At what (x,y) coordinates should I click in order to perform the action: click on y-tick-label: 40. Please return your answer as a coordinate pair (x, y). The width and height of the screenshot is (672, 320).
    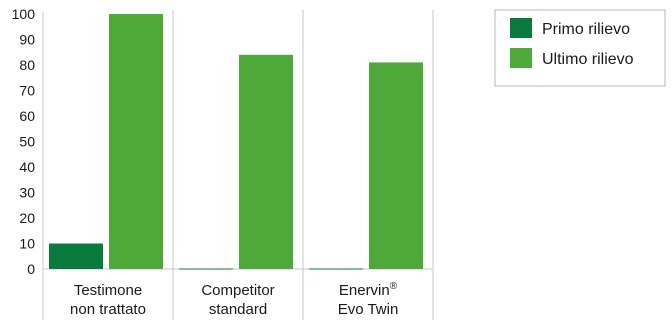
    Looking at the image, I should click on (27, 167).